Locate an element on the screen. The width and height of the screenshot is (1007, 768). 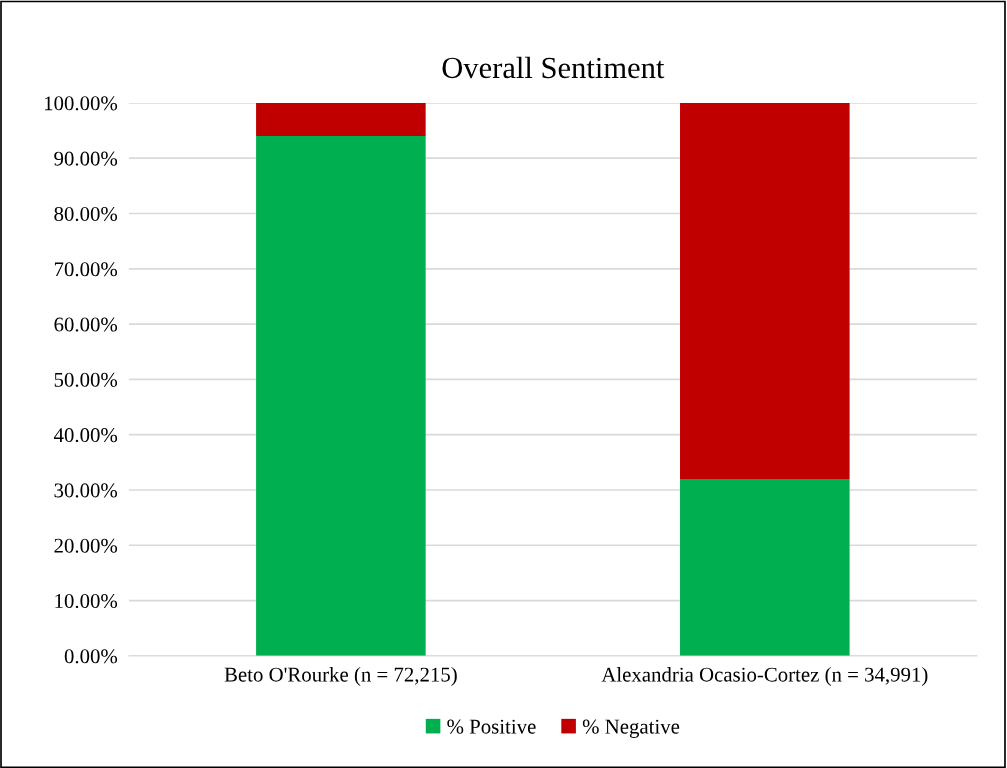
y-tick-label: 70.00% is located at coordinates (86, 269).